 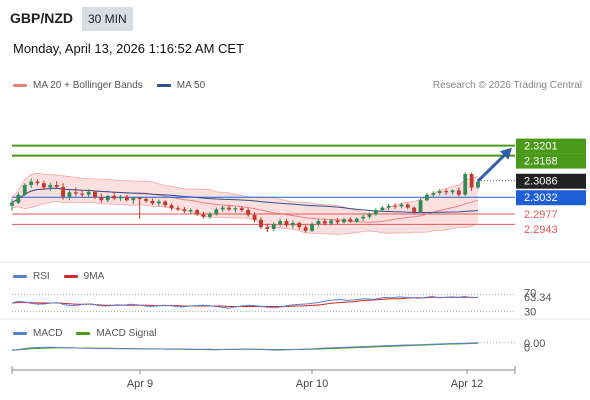 What do you see at coordinates (107, 19) in the screenshot?
I see `timeframe-badge: 30 MIN` at bounding box center [107, 19].